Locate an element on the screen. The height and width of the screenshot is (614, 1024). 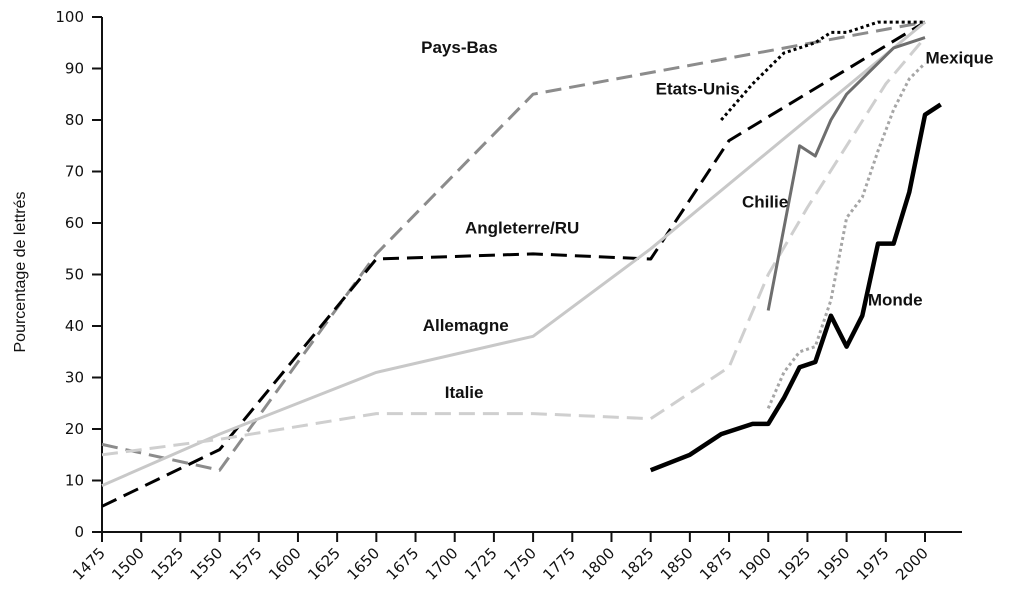
series-label-italie: Italie is located at coordinates (464, 392).